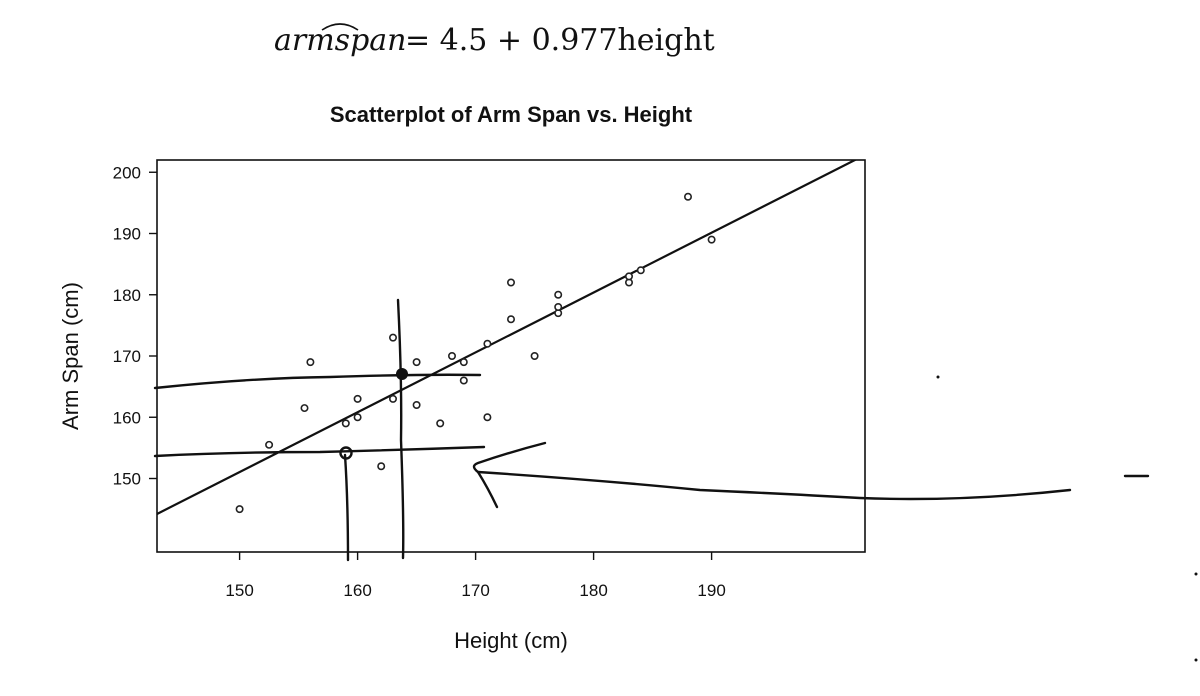 The image size is (1200, 696). I want to click on x-tick-label: 190, so click(711, 590).